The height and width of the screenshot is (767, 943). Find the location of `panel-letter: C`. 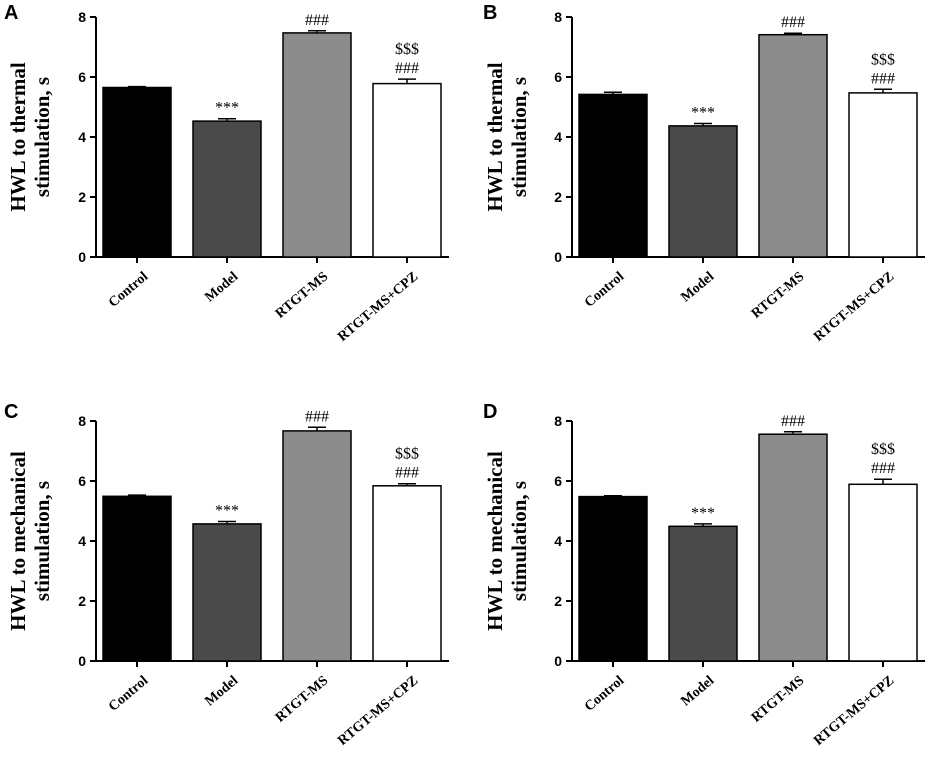

panel-letter: C is located at coordinates (11, 412).